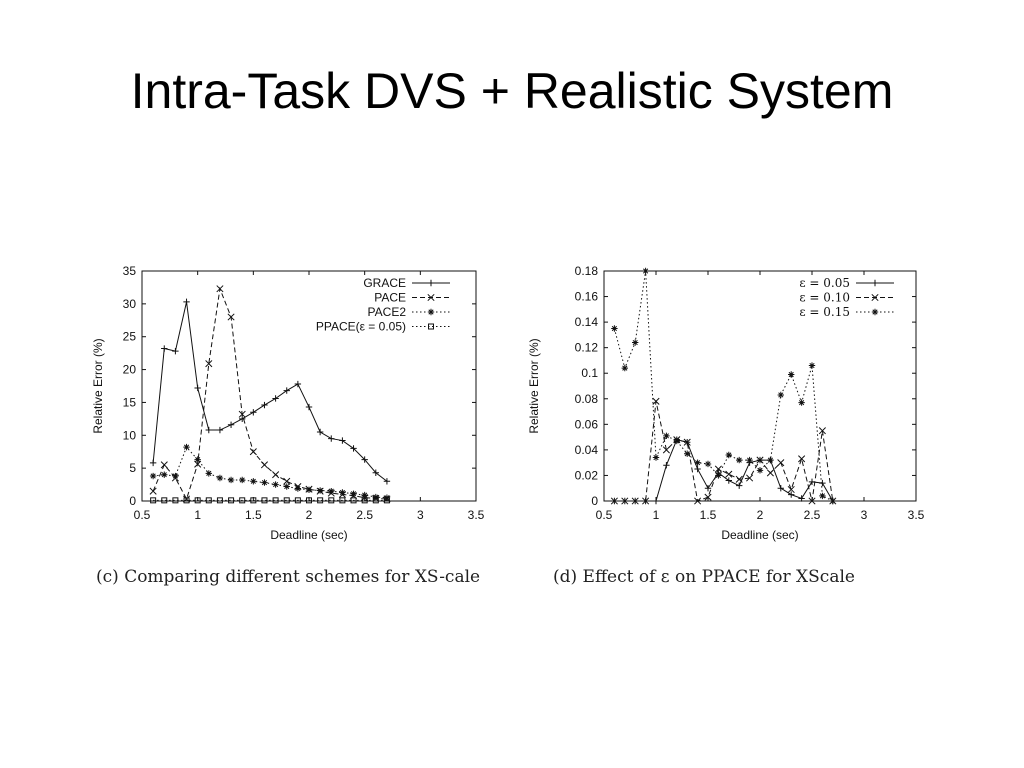 The height and width of the screenshot is (768, 1024). I want to click on chart-c-xtick-label: 1, so click(197, 515).